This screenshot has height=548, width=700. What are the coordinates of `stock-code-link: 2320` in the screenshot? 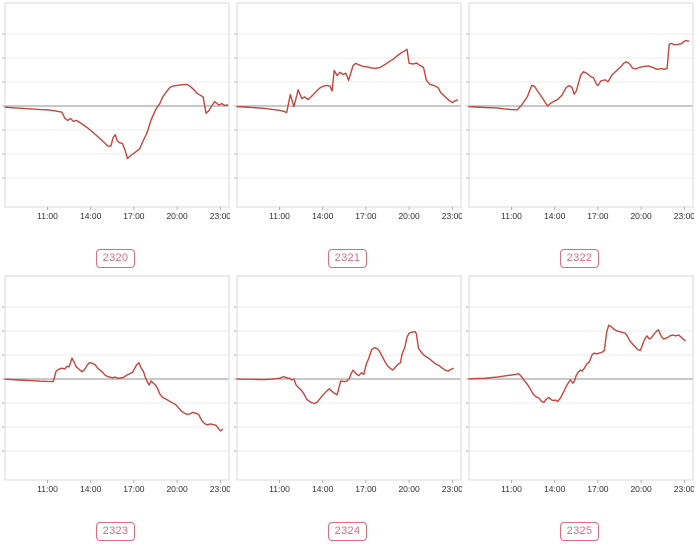 It's located at (115, 258).